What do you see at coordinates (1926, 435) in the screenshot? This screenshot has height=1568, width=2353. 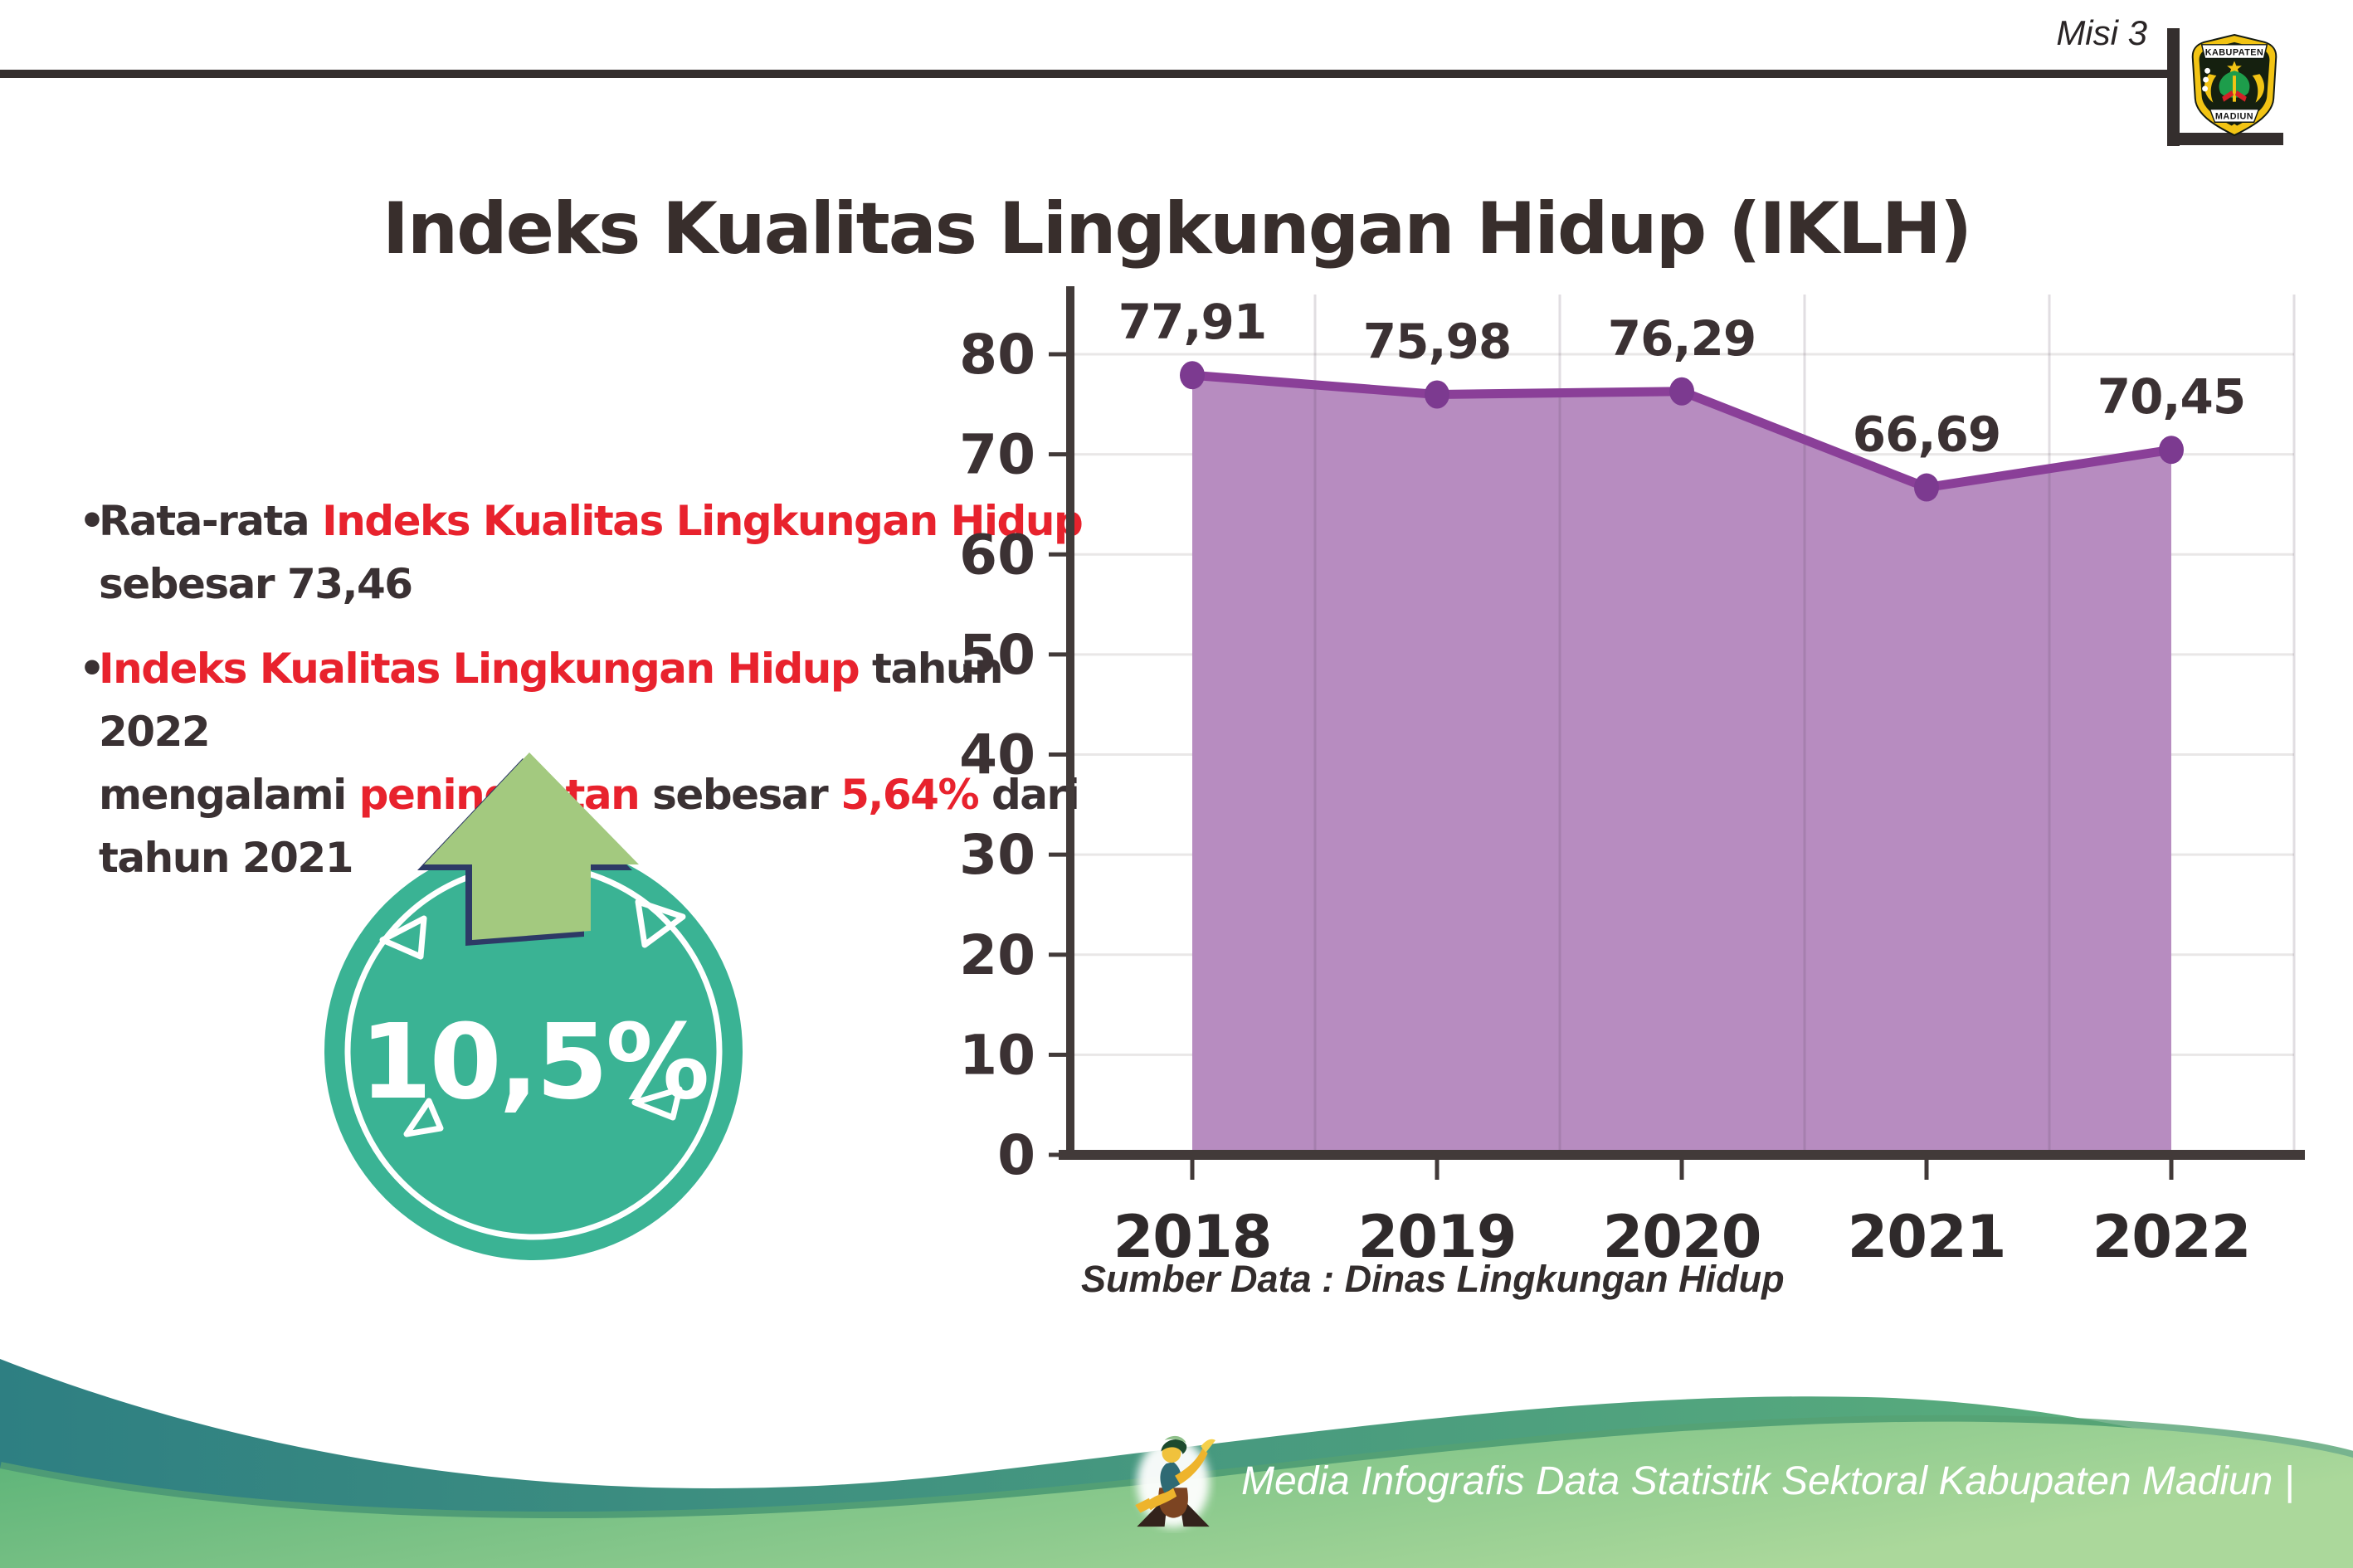 I see `data-label: 66,69` at bounding box center [1926, 435].